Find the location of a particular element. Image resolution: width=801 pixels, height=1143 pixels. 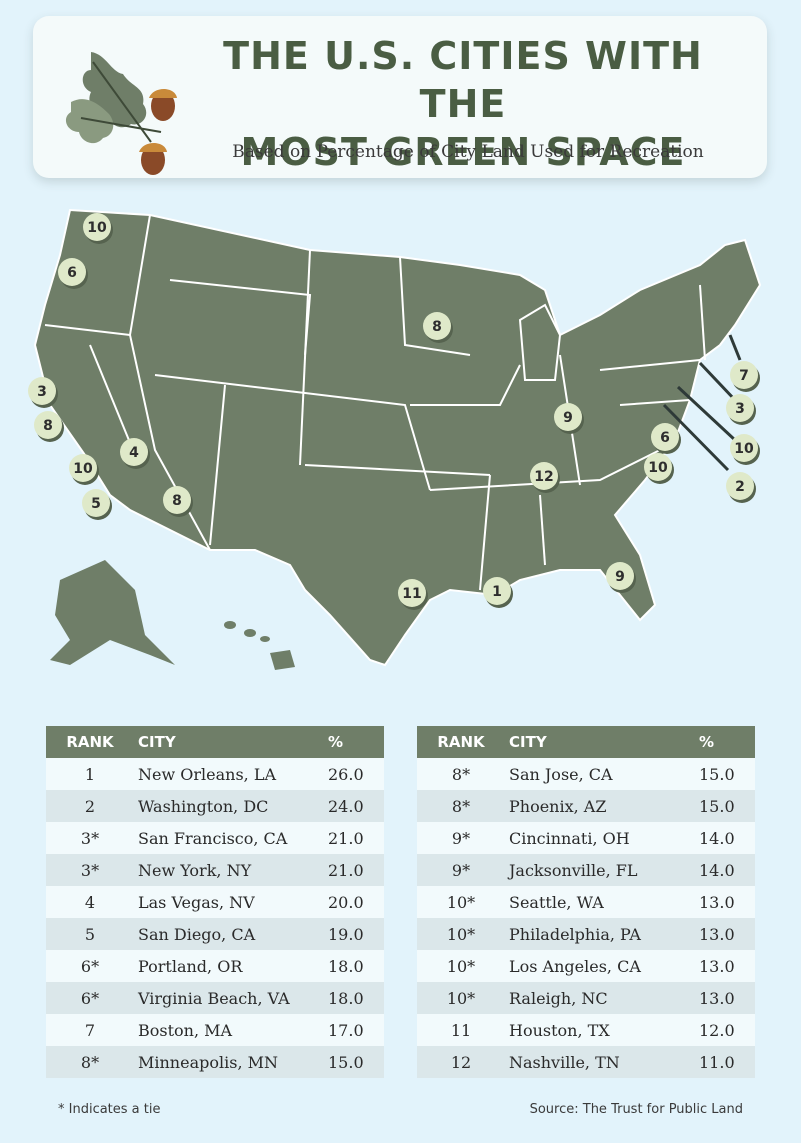

table-row: 2 Washington, DC 24.0 is located at coordinates (215, 806).